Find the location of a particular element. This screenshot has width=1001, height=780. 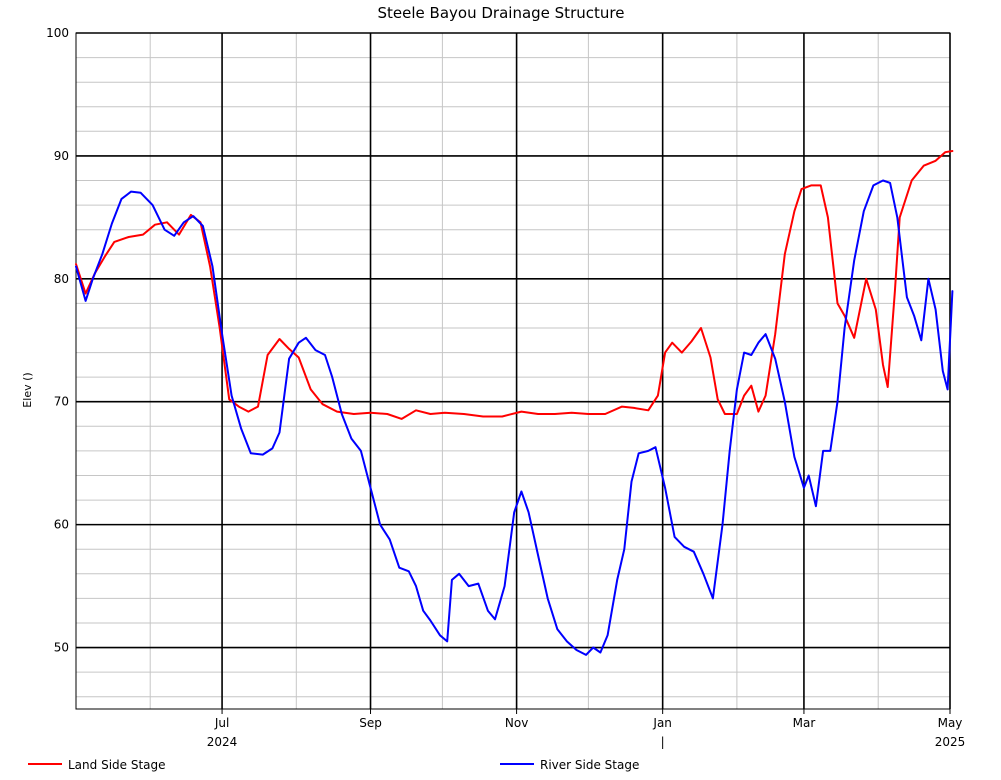

chart-title: Steele Bayou Drainage Structure is located at coordinates (501, 13).